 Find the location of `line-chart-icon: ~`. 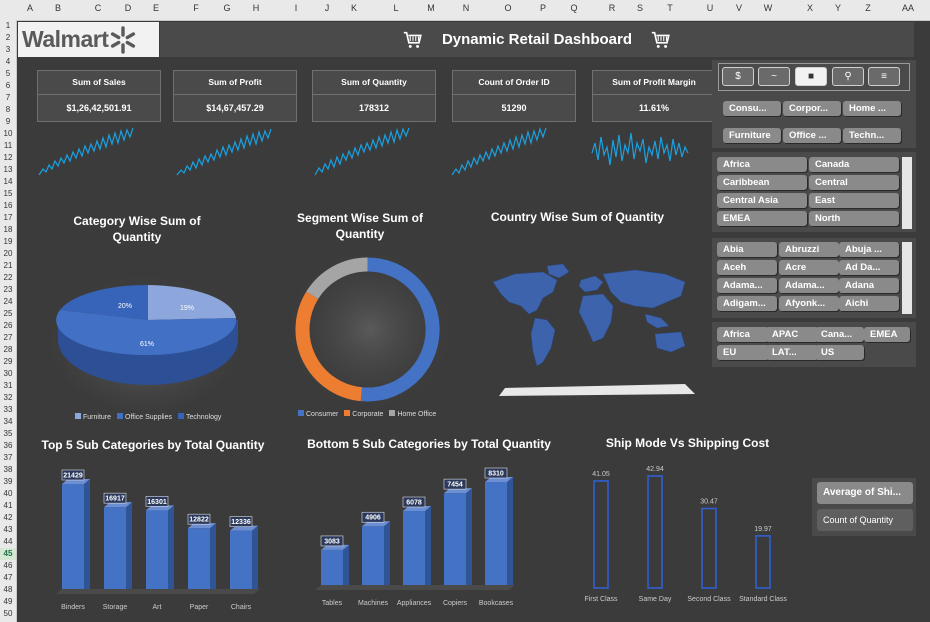

line-chart-icon: ~ is located at coordinates (774, 76).